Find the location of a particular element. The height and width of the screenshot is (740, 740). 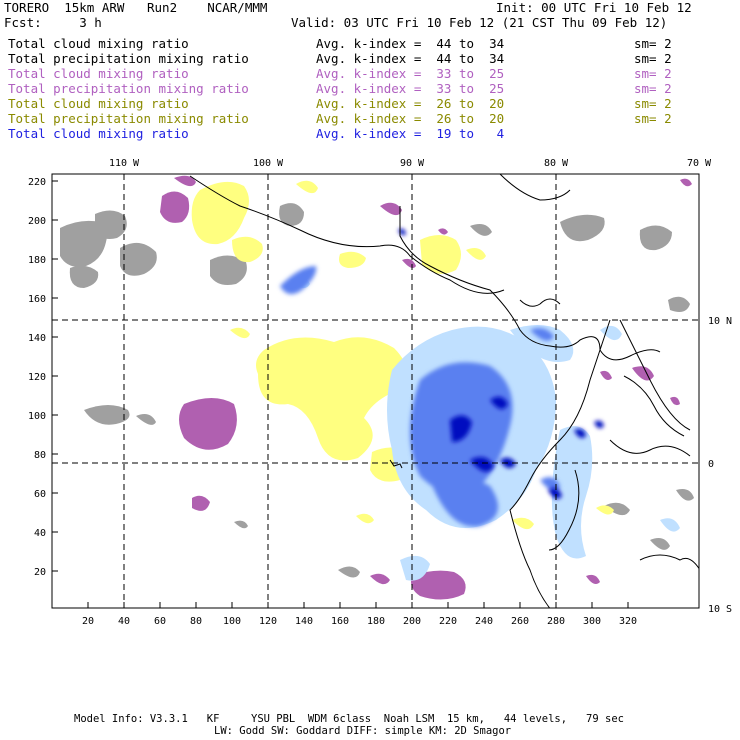

y-tick-220: 220 is located at coordinates (37, 182).